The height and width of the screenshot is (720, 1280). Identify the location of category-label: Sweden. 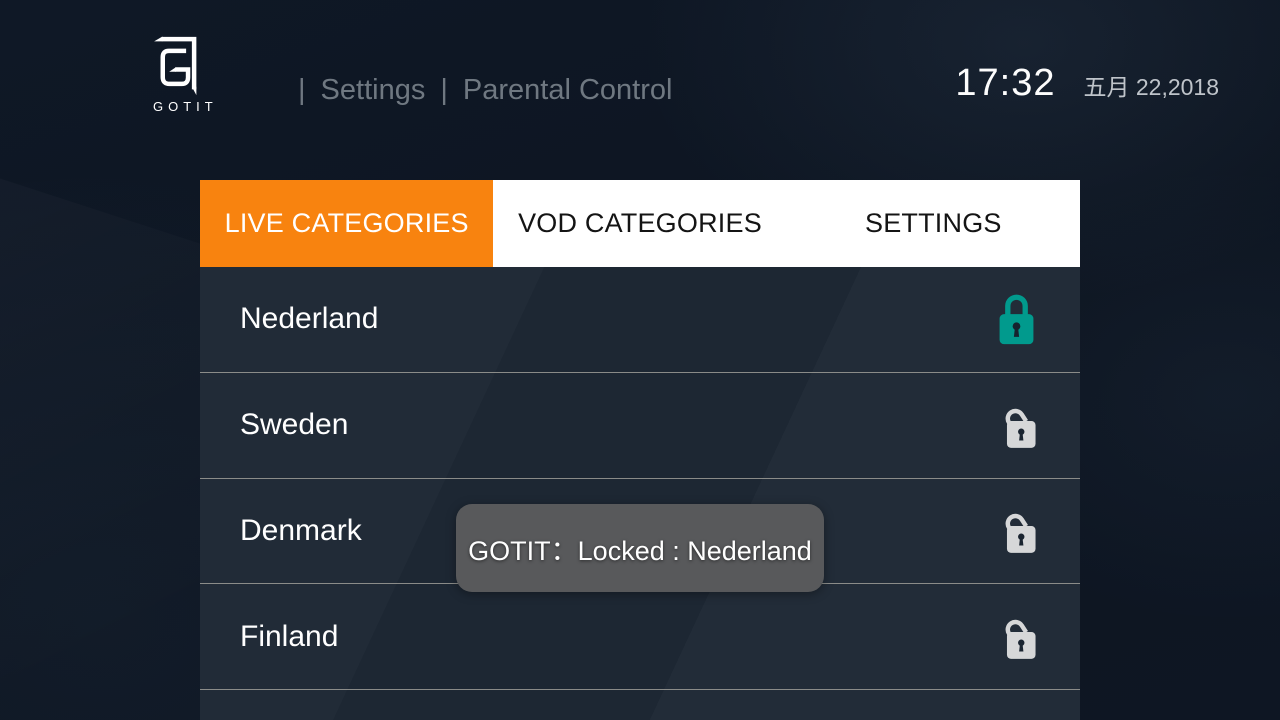
(294, 425).